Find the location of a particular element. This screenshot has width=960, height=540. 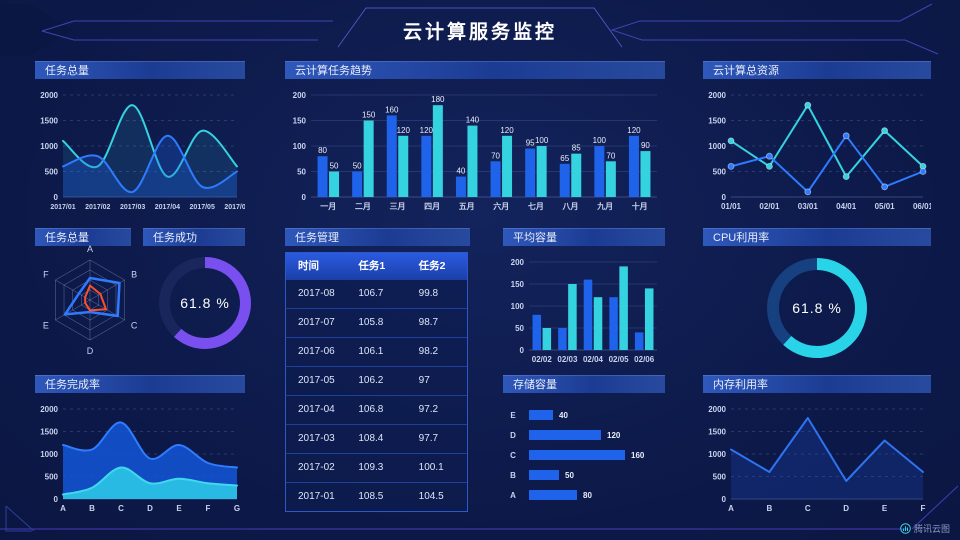

table-cell: 104.5 is located at coordinates (431, 496).